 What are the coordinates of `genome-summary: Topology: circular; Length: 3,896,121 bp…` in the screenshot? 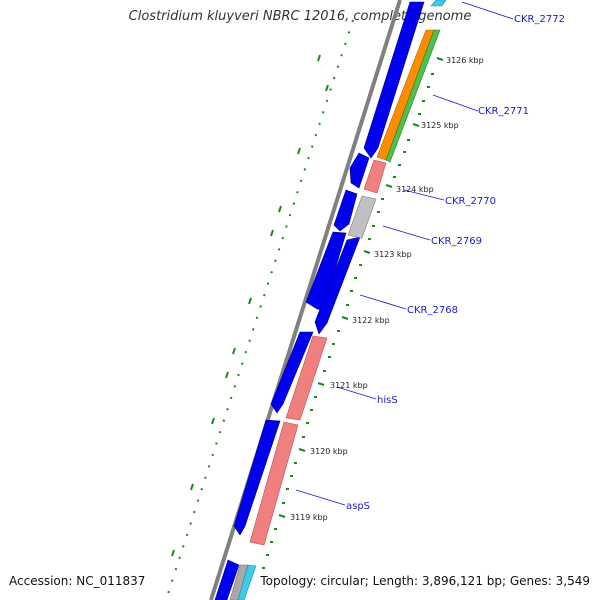 It's located at (425, 581).